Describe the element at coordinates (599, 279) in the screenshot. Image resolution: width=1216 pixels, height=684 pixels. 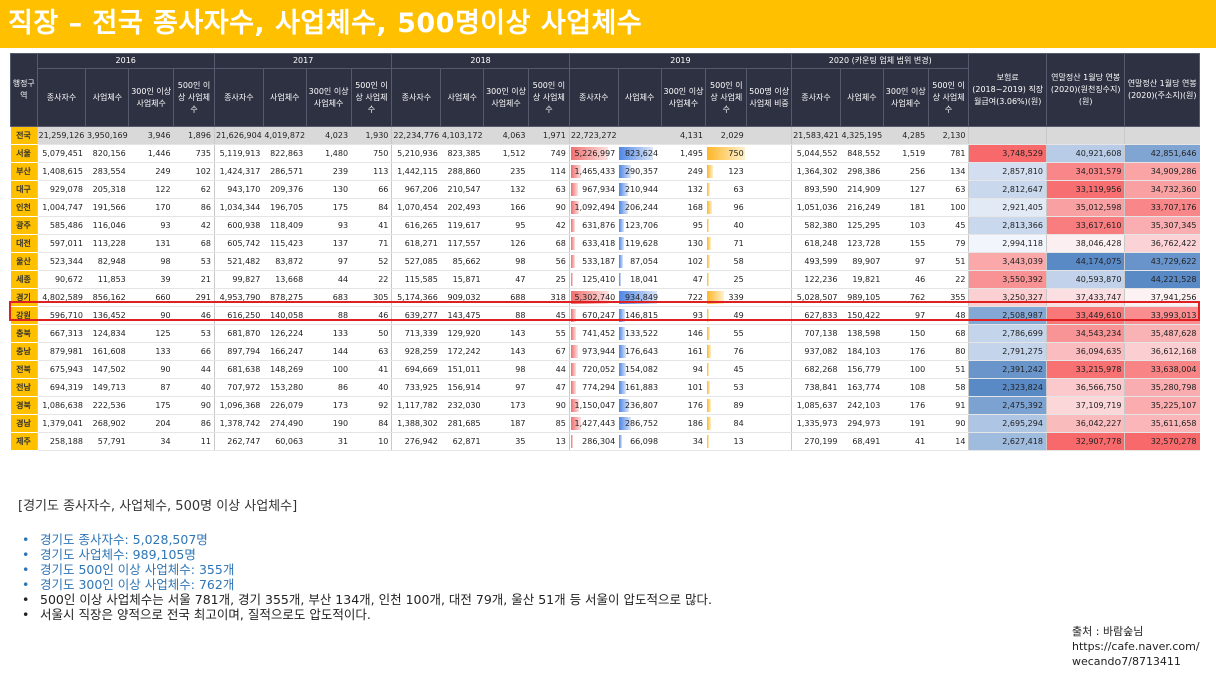
I see `cell-value: 125,410` at that location.